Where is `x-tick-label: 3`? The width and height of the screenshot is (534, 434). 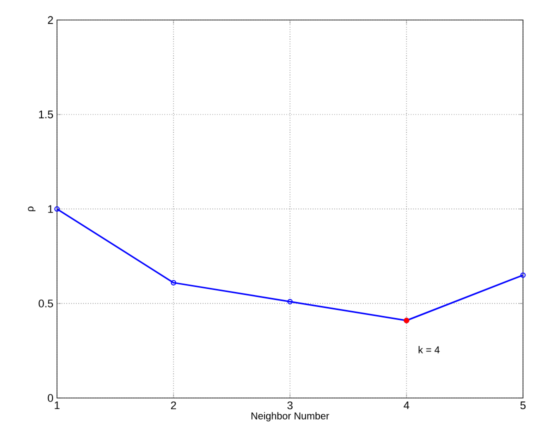 x-tick-label: 3 is located at coordinates (290, 406).